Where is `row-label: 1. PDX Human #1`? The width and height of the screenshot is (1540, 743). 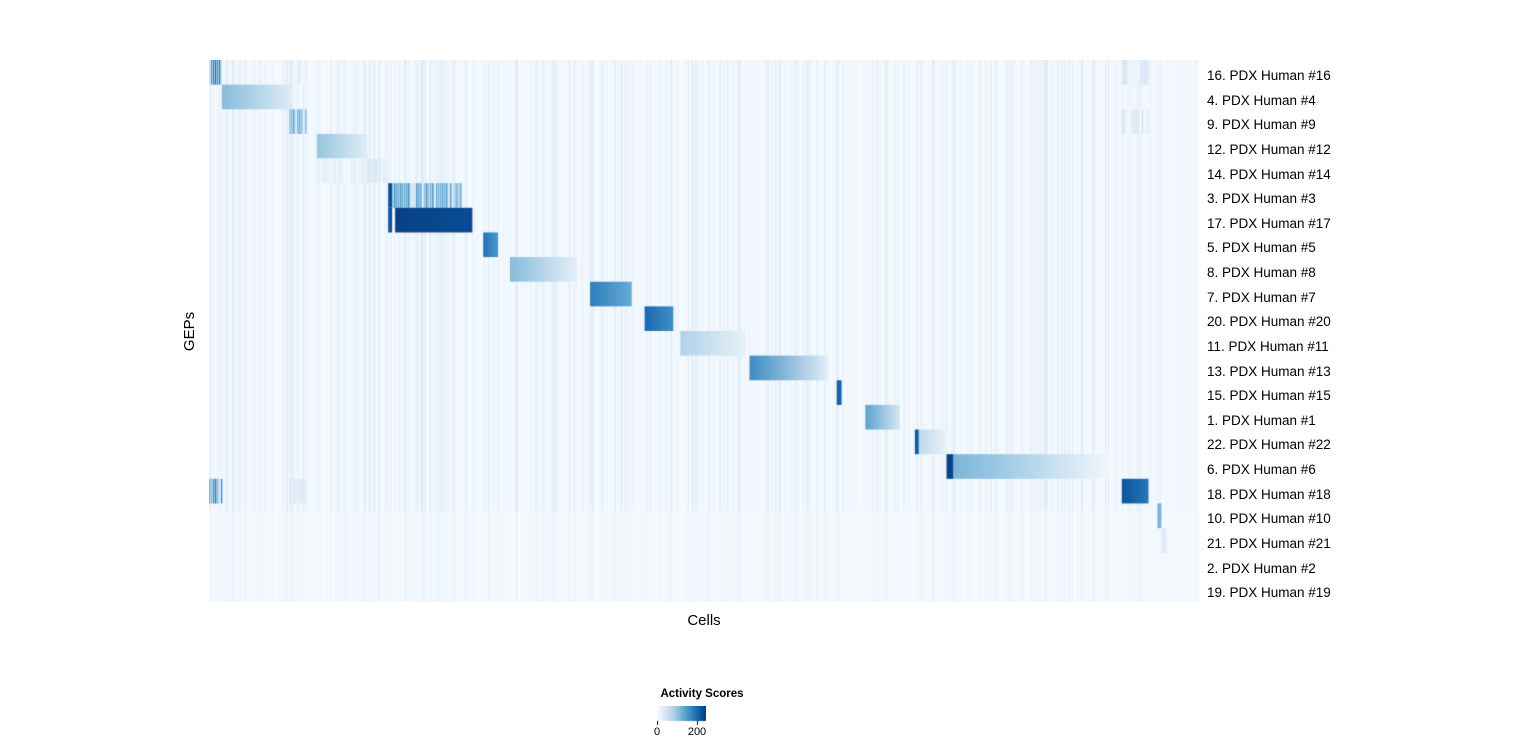 row-label: 1. PDX Human #1 is located at coordinates (1261, 420).